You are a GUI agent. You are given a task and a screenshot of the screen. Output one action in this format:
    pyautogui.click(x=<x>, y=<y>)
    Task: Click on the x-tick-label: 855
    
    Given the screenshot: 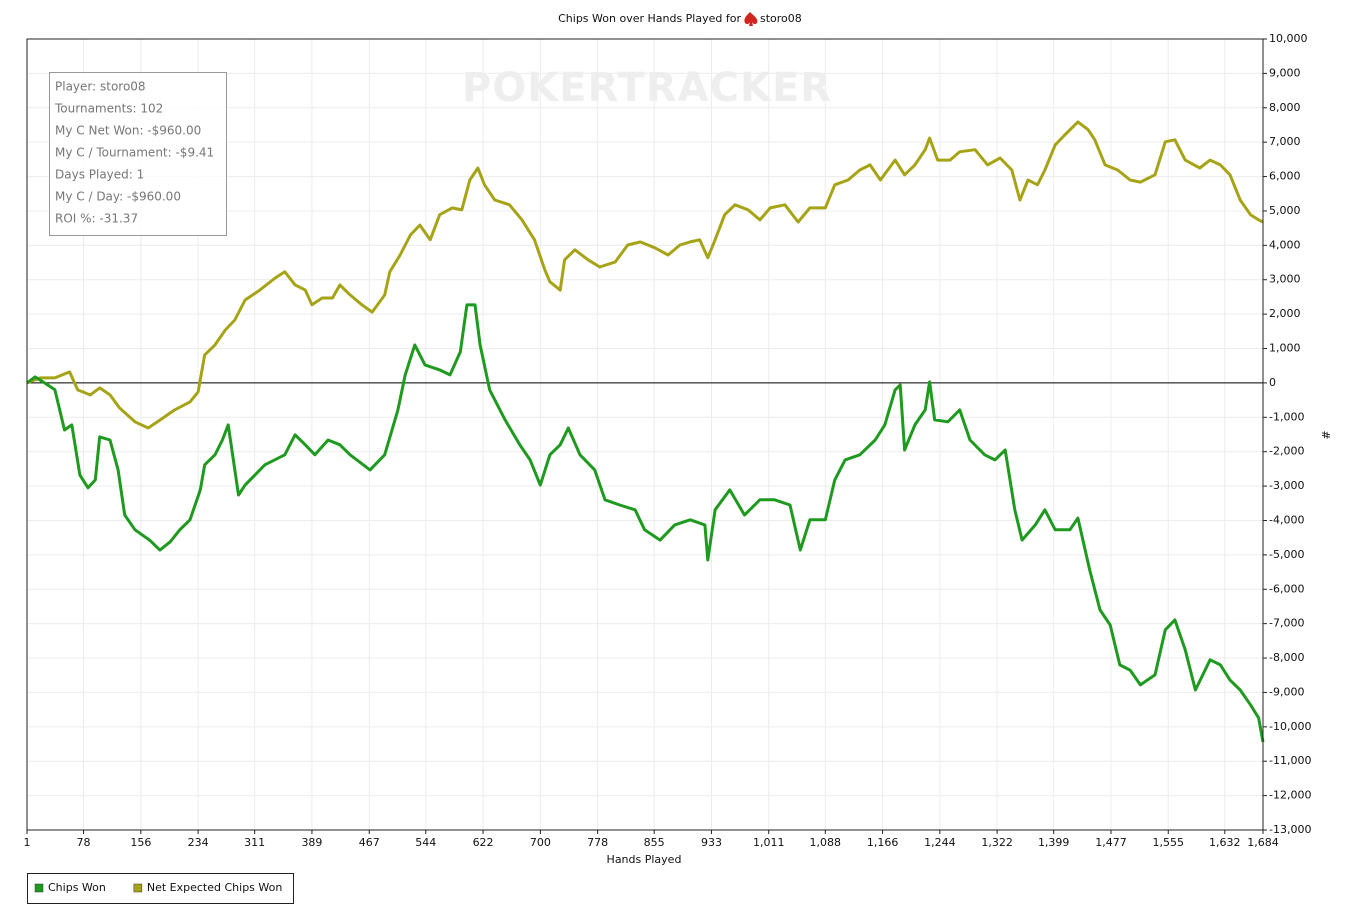 What is the action you would take?
    pyautogui.click(x=654, y=842)
    